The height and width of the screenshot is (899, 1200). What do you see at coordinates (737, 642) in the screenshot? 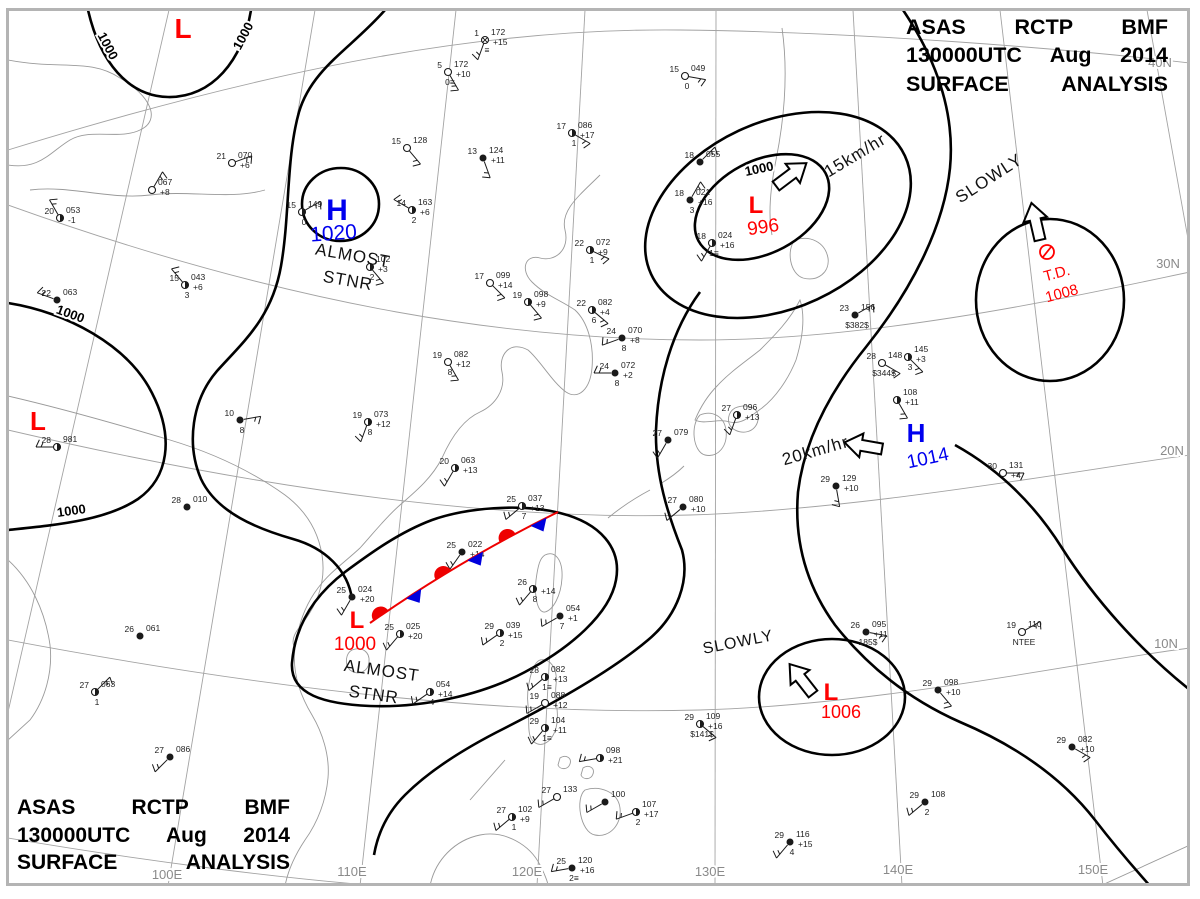
I see `annotation-text: SLOWLY` at bounding box center [737, 642].